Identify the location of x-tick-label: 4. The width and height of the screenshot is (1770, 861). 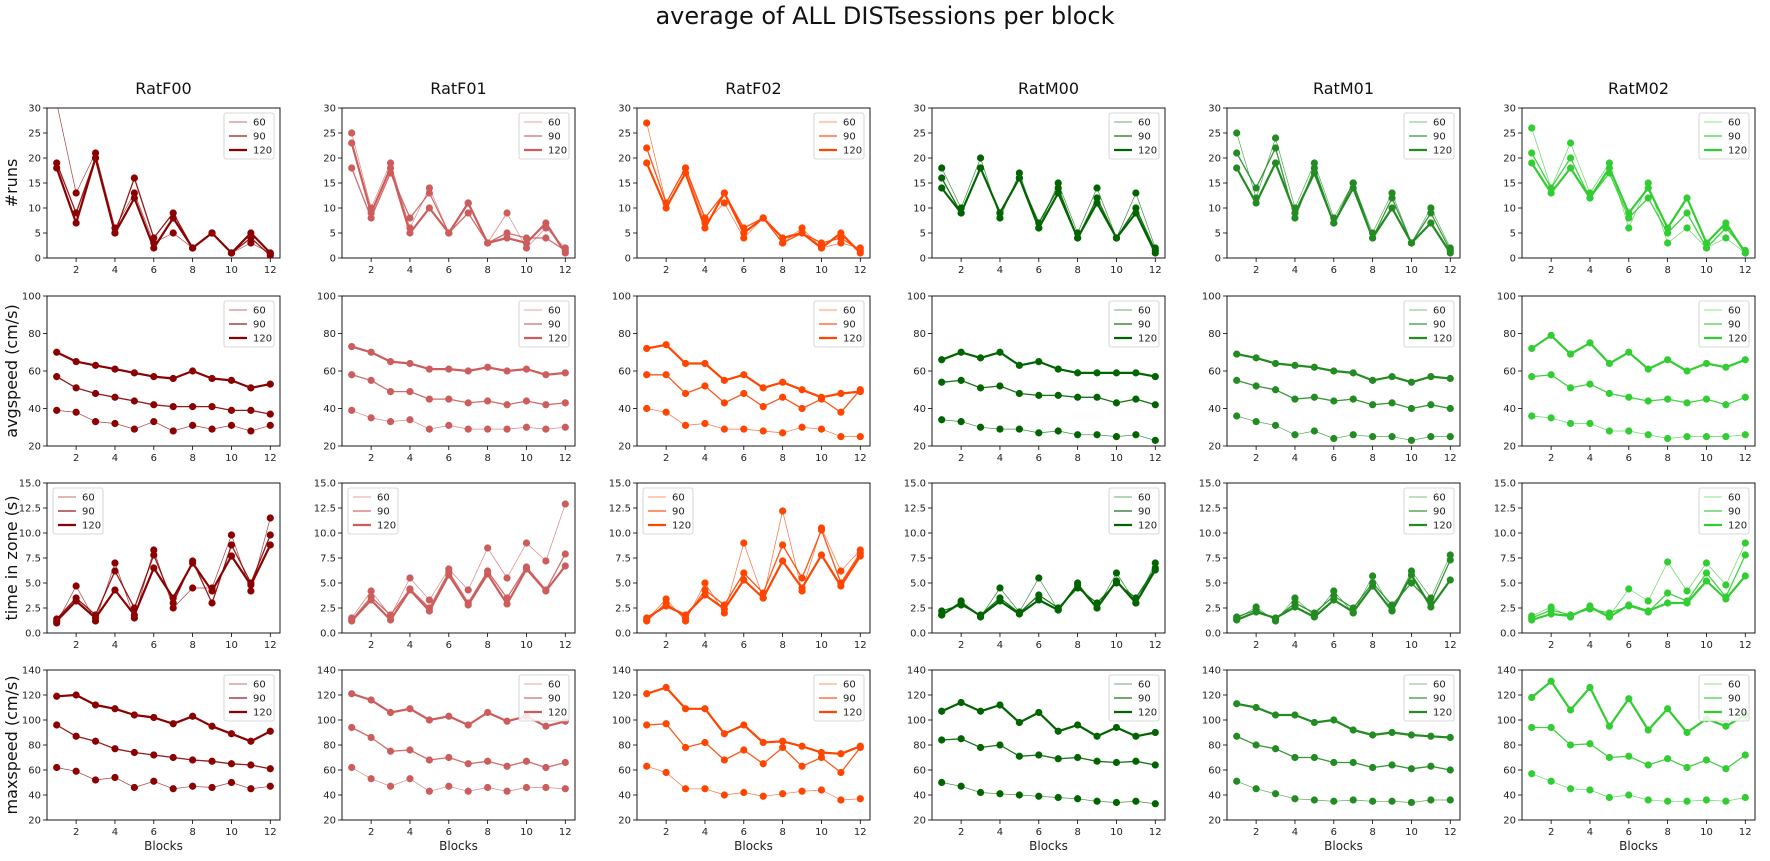
(115, 832).